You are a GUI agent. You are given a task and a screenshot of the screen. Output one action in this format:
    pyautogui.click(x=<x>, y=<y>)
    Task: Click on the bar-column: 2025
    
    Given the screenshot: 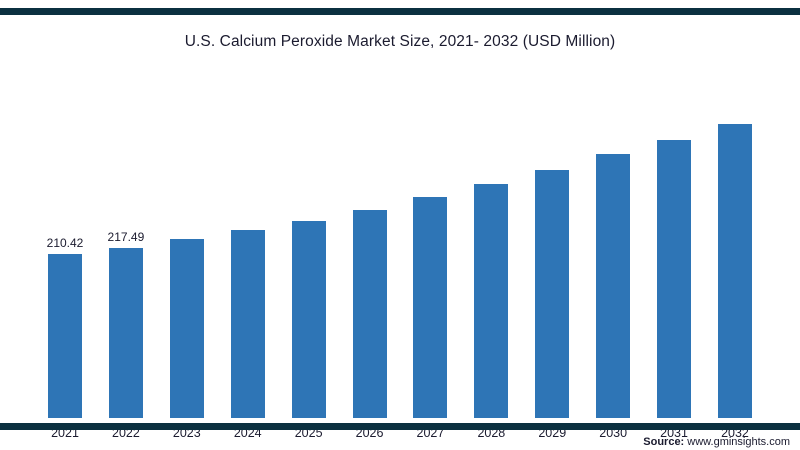 What is the action you would take?
    pyautogui.click(x=309, y=255)
    